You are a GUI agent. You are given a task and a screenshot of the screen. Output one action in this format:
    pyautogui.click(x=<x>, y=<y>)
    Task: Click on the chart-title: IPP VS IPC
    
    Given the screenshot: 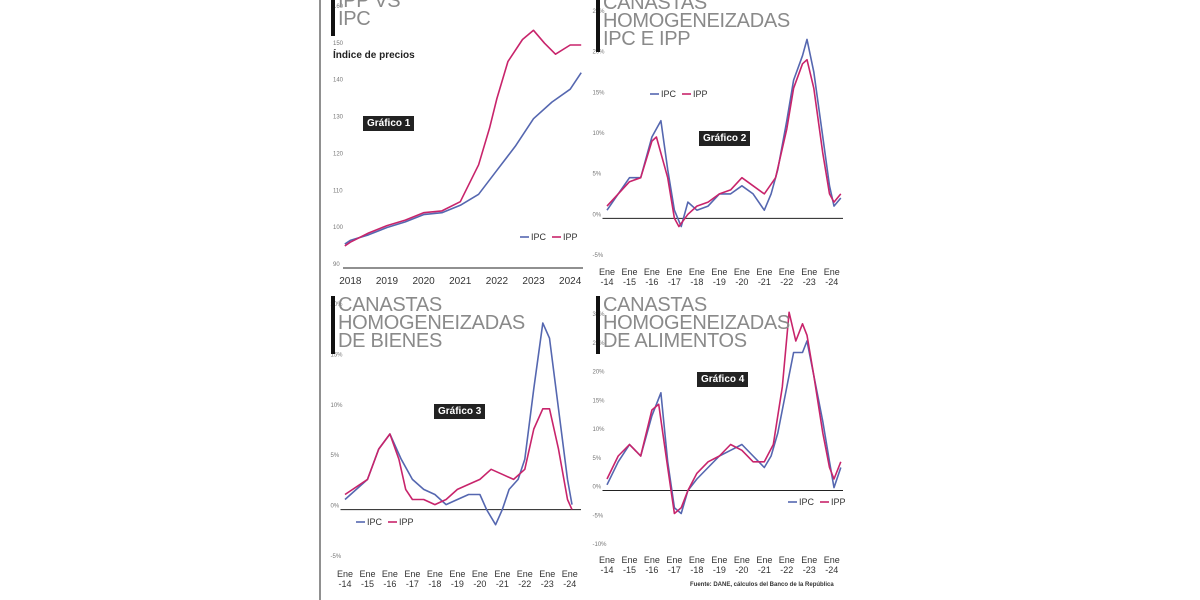 What is the action you would take?
    pyautogui.click(x=369, y=15)
    